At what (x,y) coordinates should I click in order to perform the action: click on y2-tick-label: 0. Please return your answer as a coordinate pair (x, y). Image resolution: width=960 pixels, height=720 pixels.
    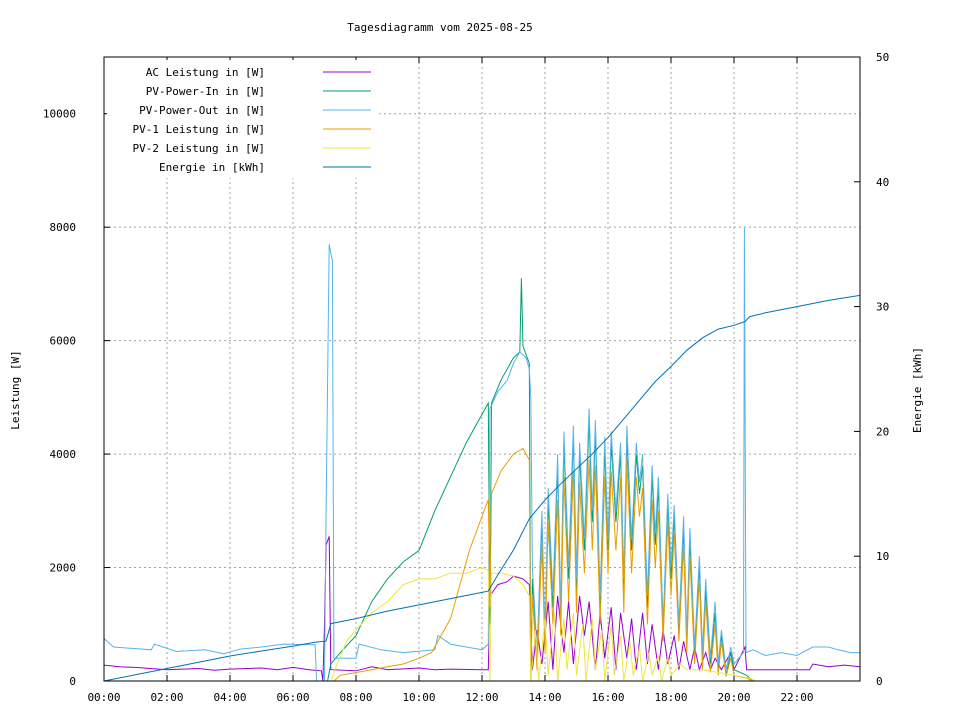
    Looking at the image, I should click on (879, 681).